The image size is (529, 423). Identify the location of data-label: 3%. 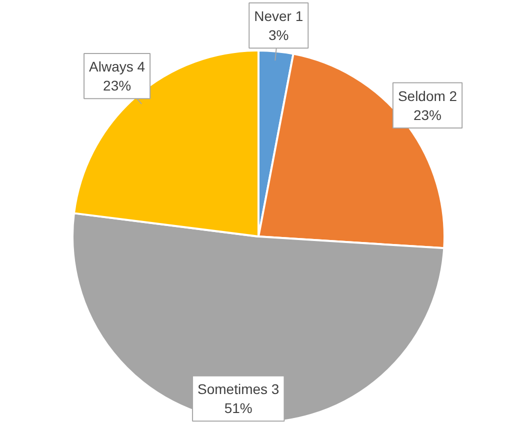
(278, 35).